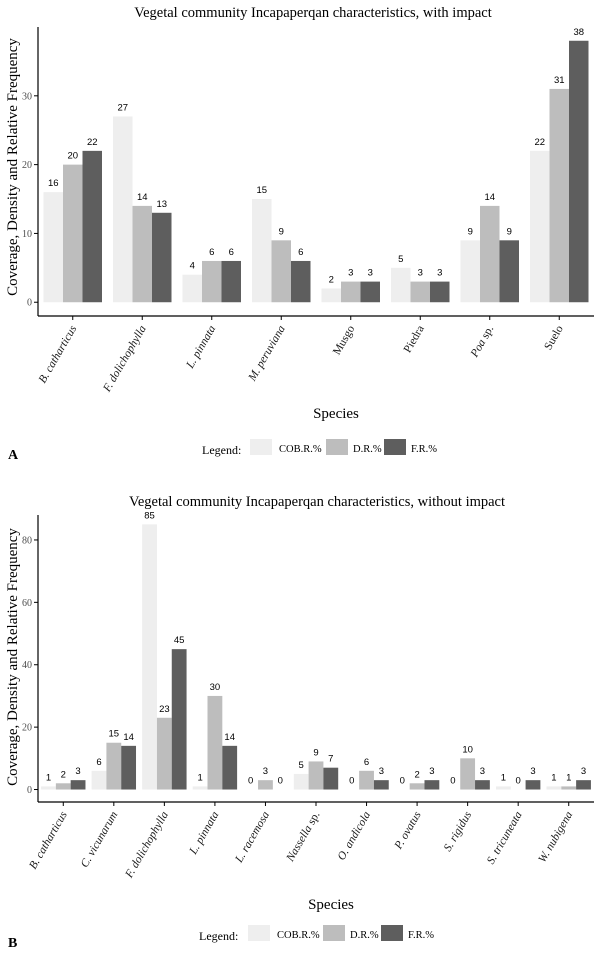 This screenshot has width=600, height=960. What do you see at coordinates (261, 447) in the screenshot?
I see `panel-a-legend-swatch-cob` at bounding box center [261, 447].